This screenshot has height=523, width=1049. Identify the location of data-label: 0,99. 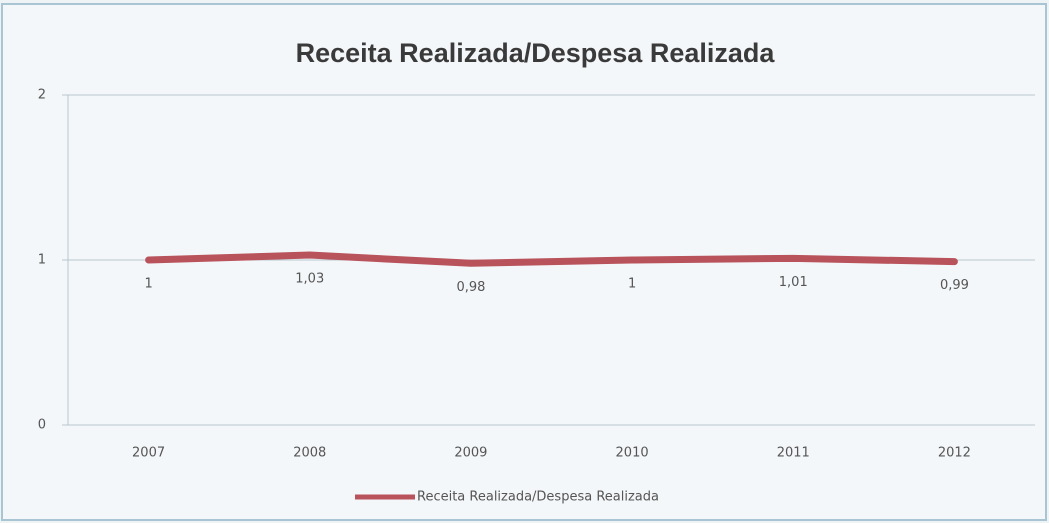
(954, 285).